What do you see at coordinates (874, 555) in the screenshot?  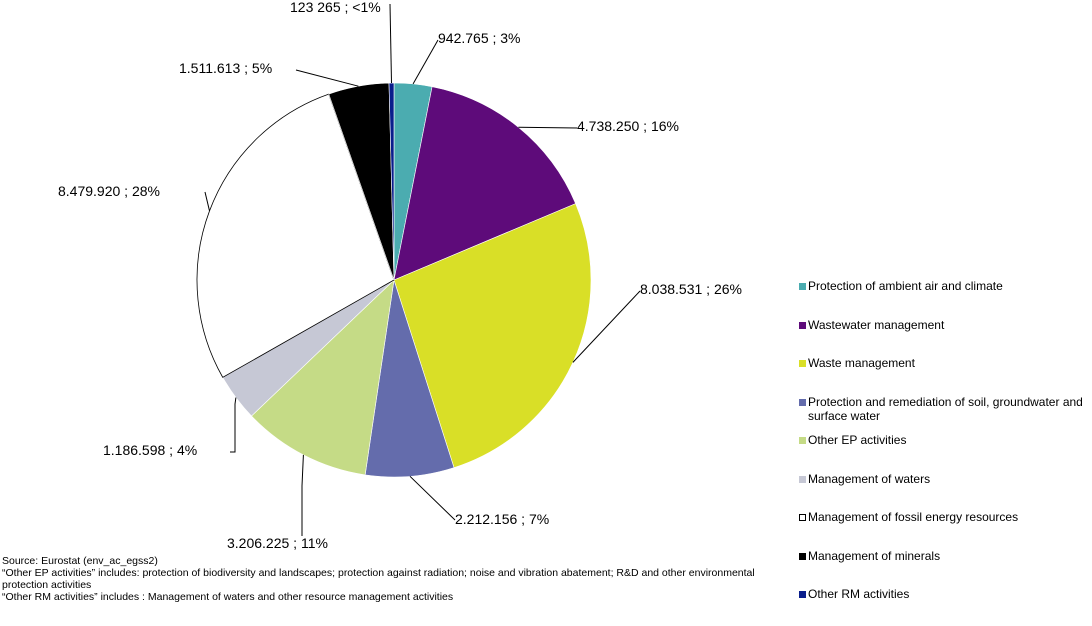 I see `legend-label: Management of minerals` at bounding box center [874, 555].